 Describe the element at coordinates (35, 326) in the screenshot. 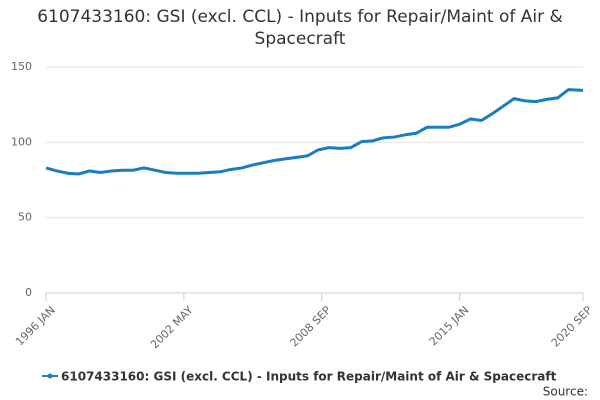

I see `x-tick-label: 1996 JAN` at that location.